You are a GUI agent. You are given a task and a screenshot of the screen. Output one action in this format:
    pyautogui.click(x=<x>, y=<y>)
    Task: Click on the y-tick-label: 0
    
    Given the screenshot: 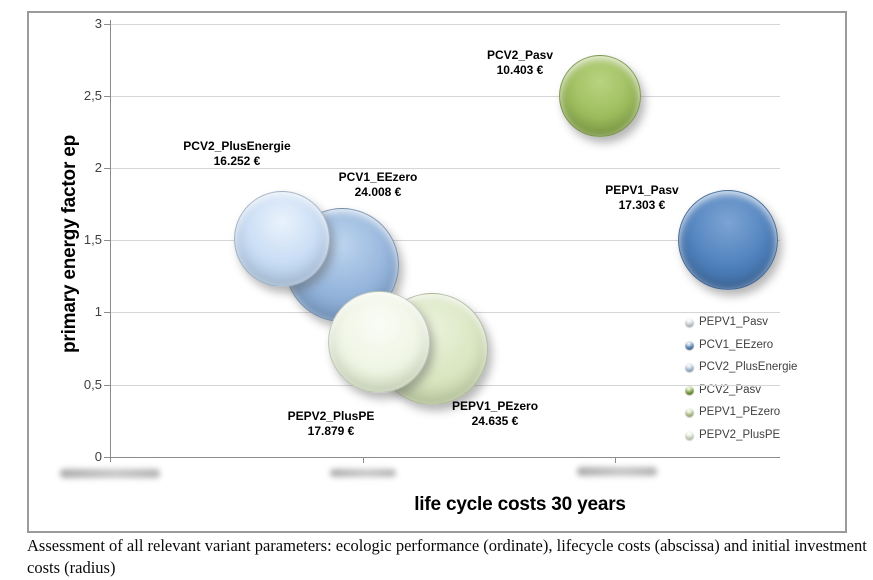 What is the action you would take?
    pyautogui.click(x=98, y=456)
    